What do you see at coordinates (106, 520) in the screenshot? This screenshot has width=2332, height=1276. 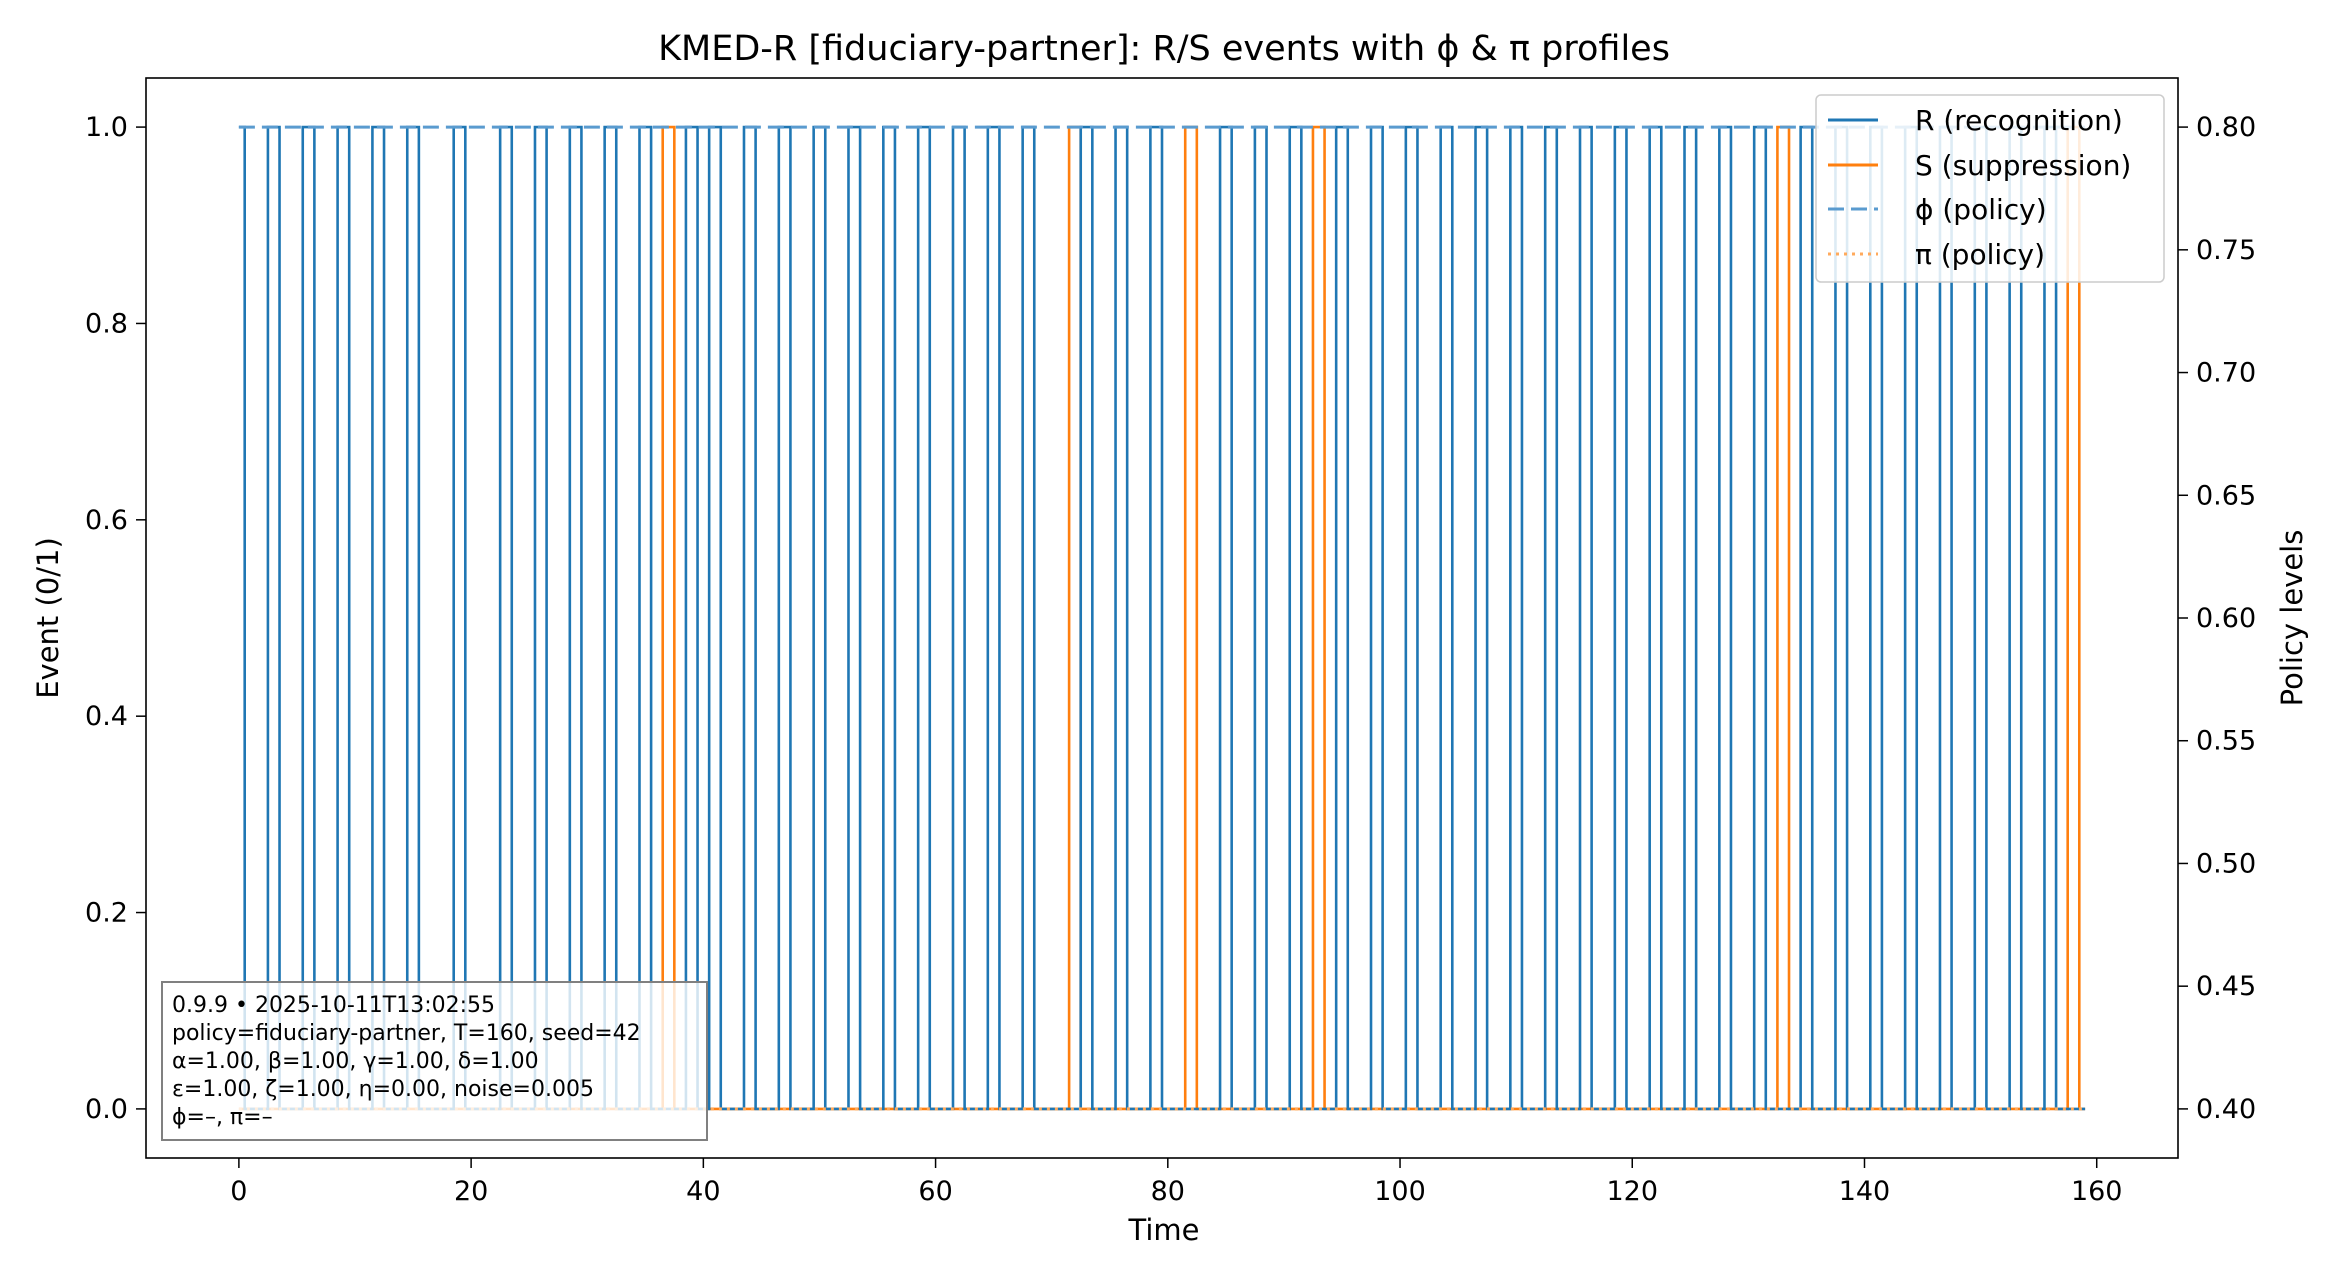 I see `y-tick-label: 0.6` at bounding box center [106, 520].